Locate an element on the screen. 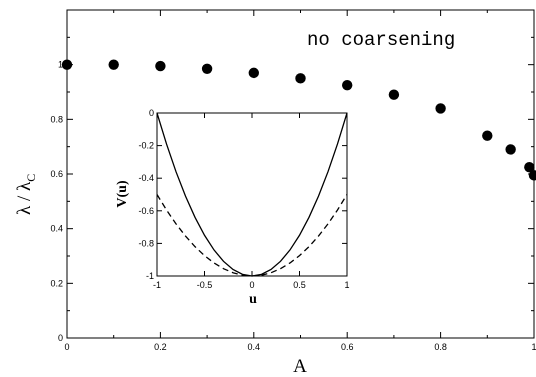  inset-x-tick-label: -1 is located at coordinates (157, 285).